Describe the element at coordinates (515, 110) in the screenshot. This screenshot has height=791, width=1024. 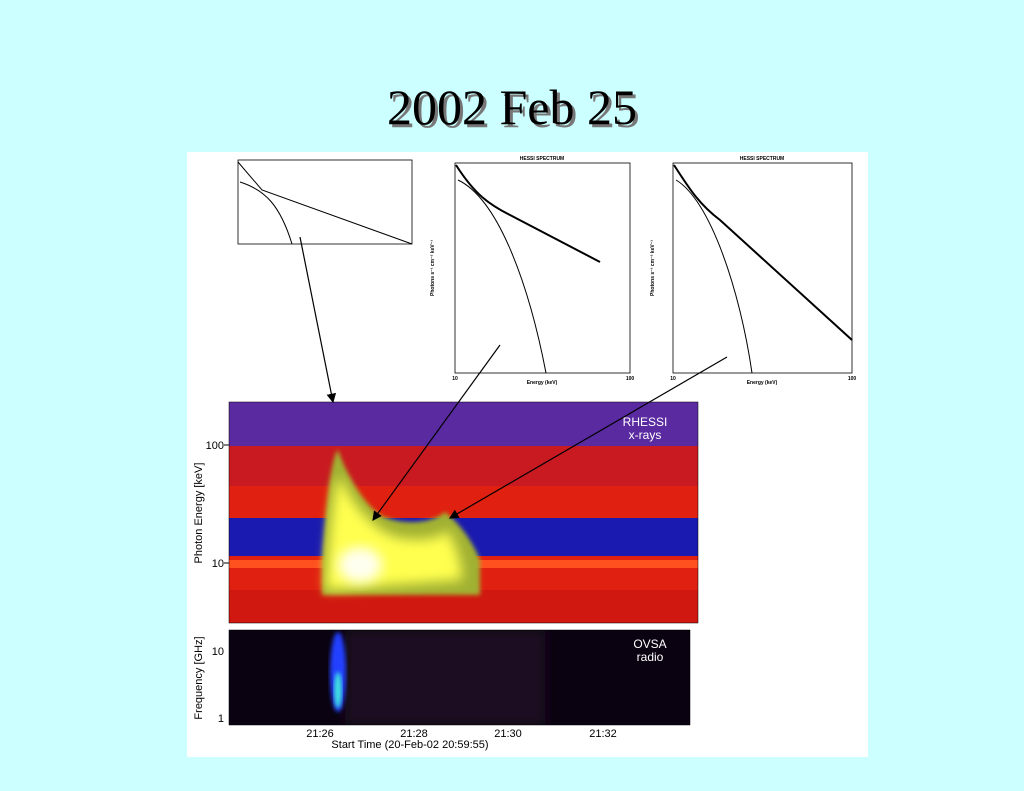
I see `title-shadow: 2002 Feb 25` at that location.